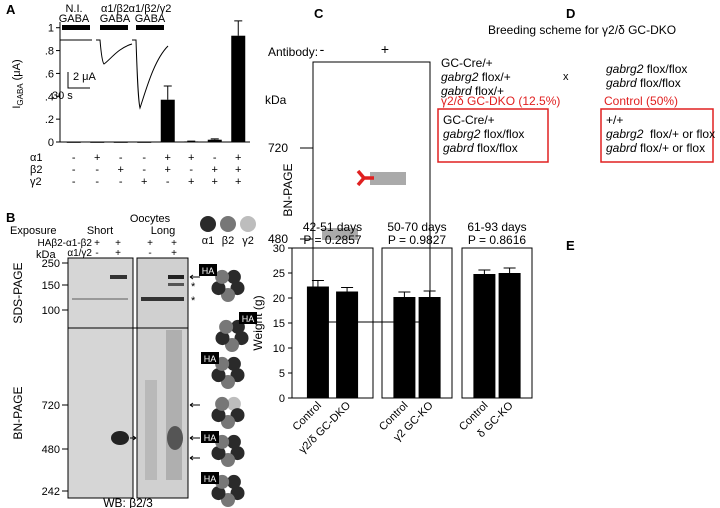 Image resolution: width=720 pixels, height=508 pixels. Describe the element at coordinates (332, 227) in the screenshot. I see `group-title: 42-51 days` at that location.